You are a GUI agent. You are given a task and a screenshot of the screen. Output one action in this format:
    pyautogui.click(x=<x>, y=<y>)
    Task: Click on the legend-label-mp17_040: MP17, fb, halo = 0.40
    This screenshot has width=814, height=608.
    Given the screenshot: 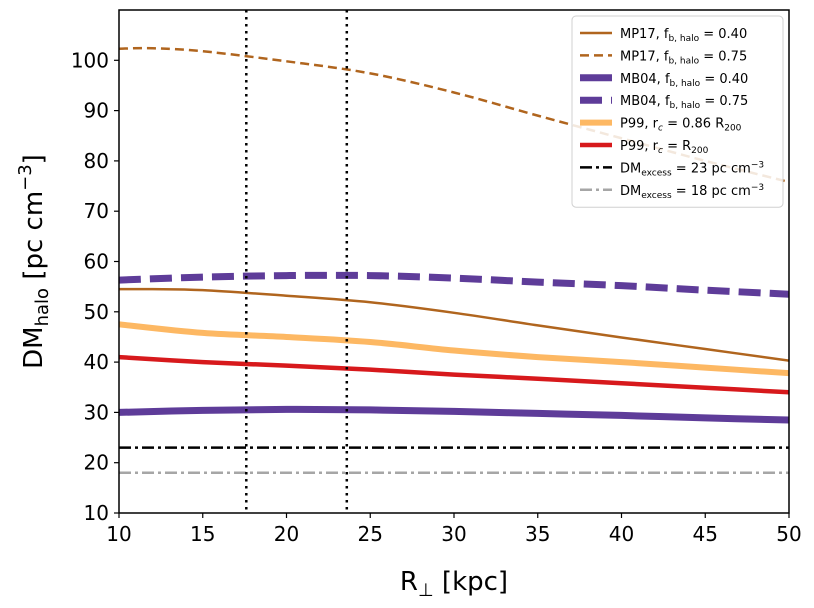 What is the action you would take?
    pyautogui.click(x=683, y=35)
    